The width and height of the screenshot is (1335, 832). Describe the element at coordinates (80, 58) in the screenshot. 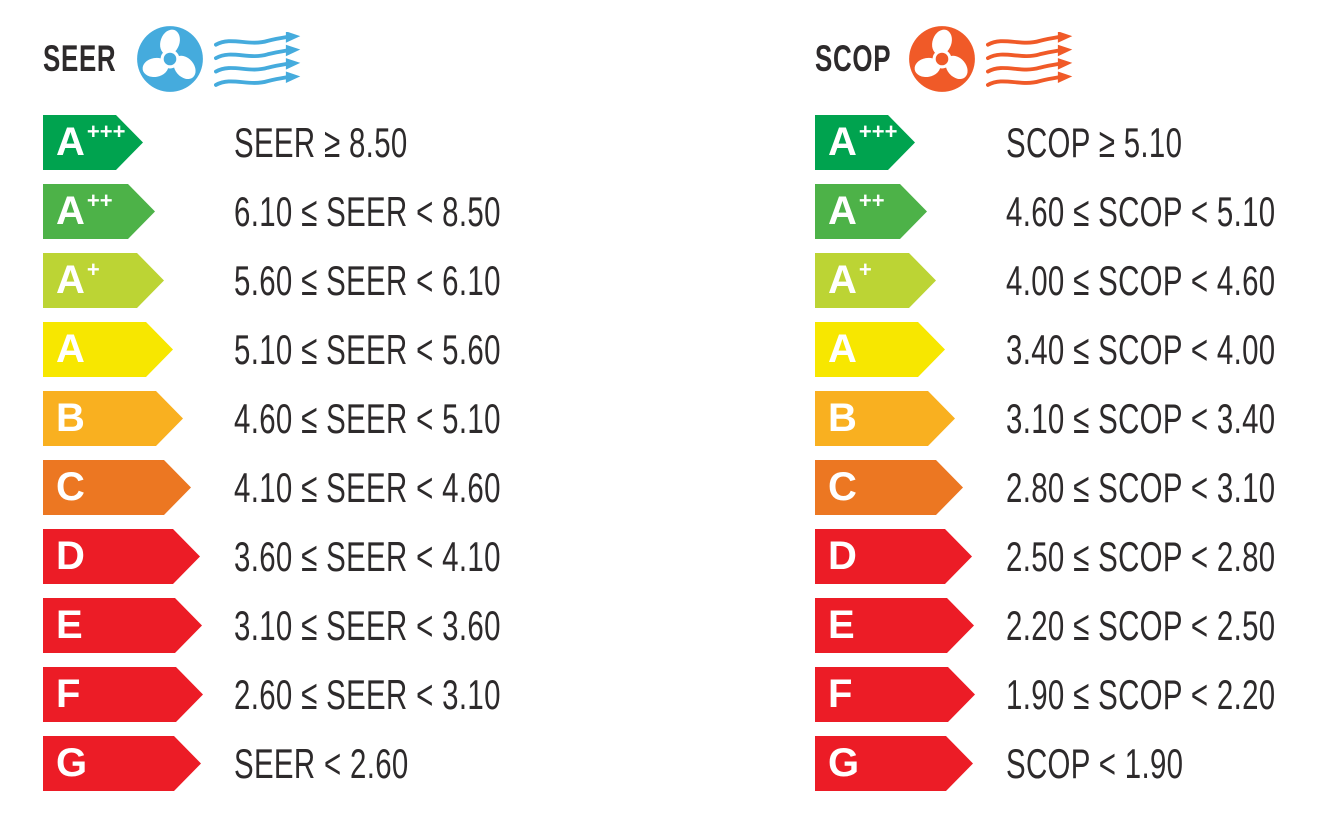

I see `panel-title: SEER` at that location.